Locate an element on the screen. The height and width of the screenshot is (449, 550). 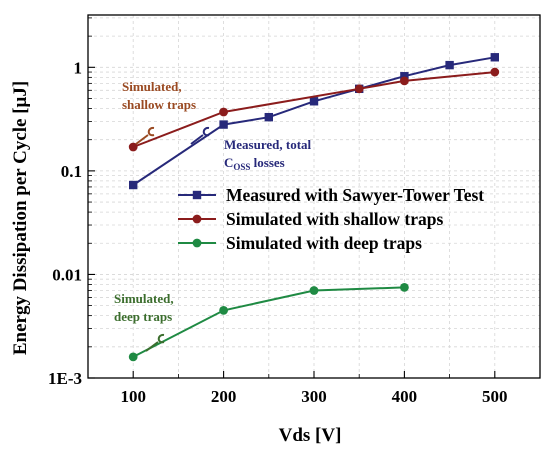
legend-item: Simulated with deep traps is located at coordinates (300, 243).